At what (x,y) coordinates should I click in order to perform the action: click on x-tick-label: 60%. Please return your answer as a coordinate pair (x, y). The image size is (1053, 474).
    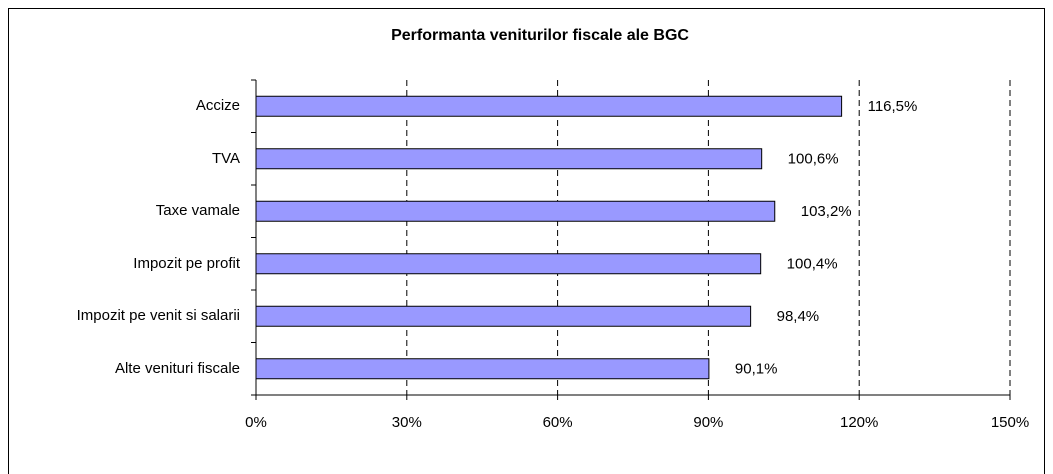
    Looking at the image, I should click on (558, 422).